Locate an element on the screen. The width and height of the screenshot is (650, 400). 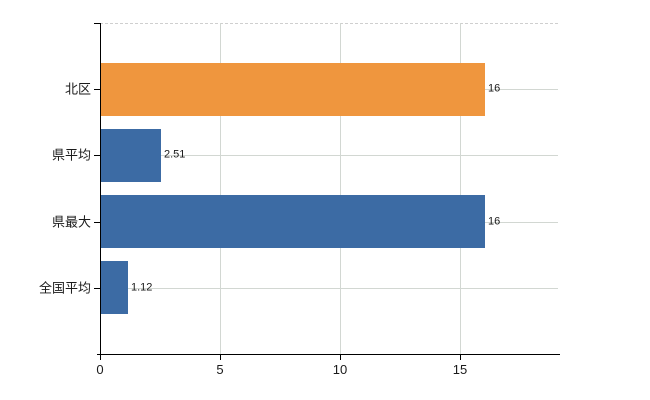
plot-top-border is located at coordinates (329, 23).